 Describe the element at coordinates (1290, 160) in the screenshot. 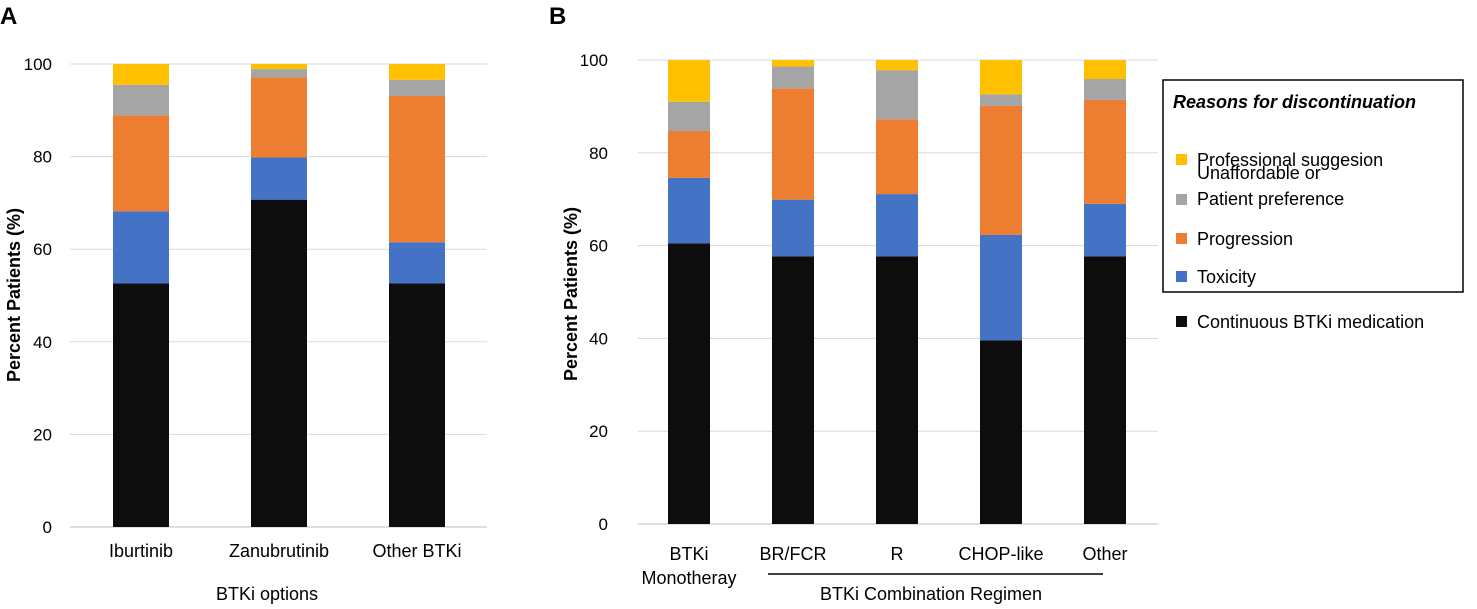

I see `legend-label-professional-suggesion: Professional suggesion` at that location.